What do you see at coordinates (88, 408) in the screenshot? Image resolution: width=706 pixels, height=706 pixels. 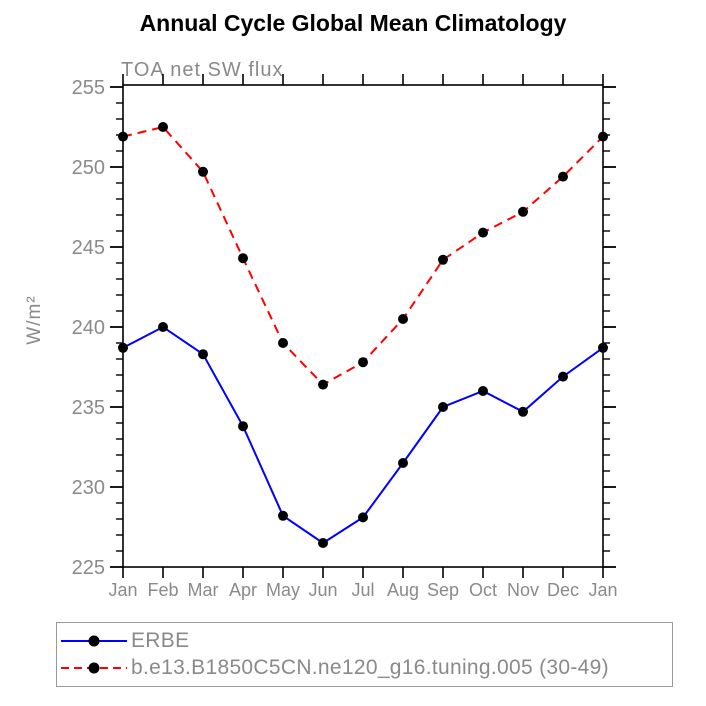 I see `y-tick-label: 235` at bounding box center [88, 408].